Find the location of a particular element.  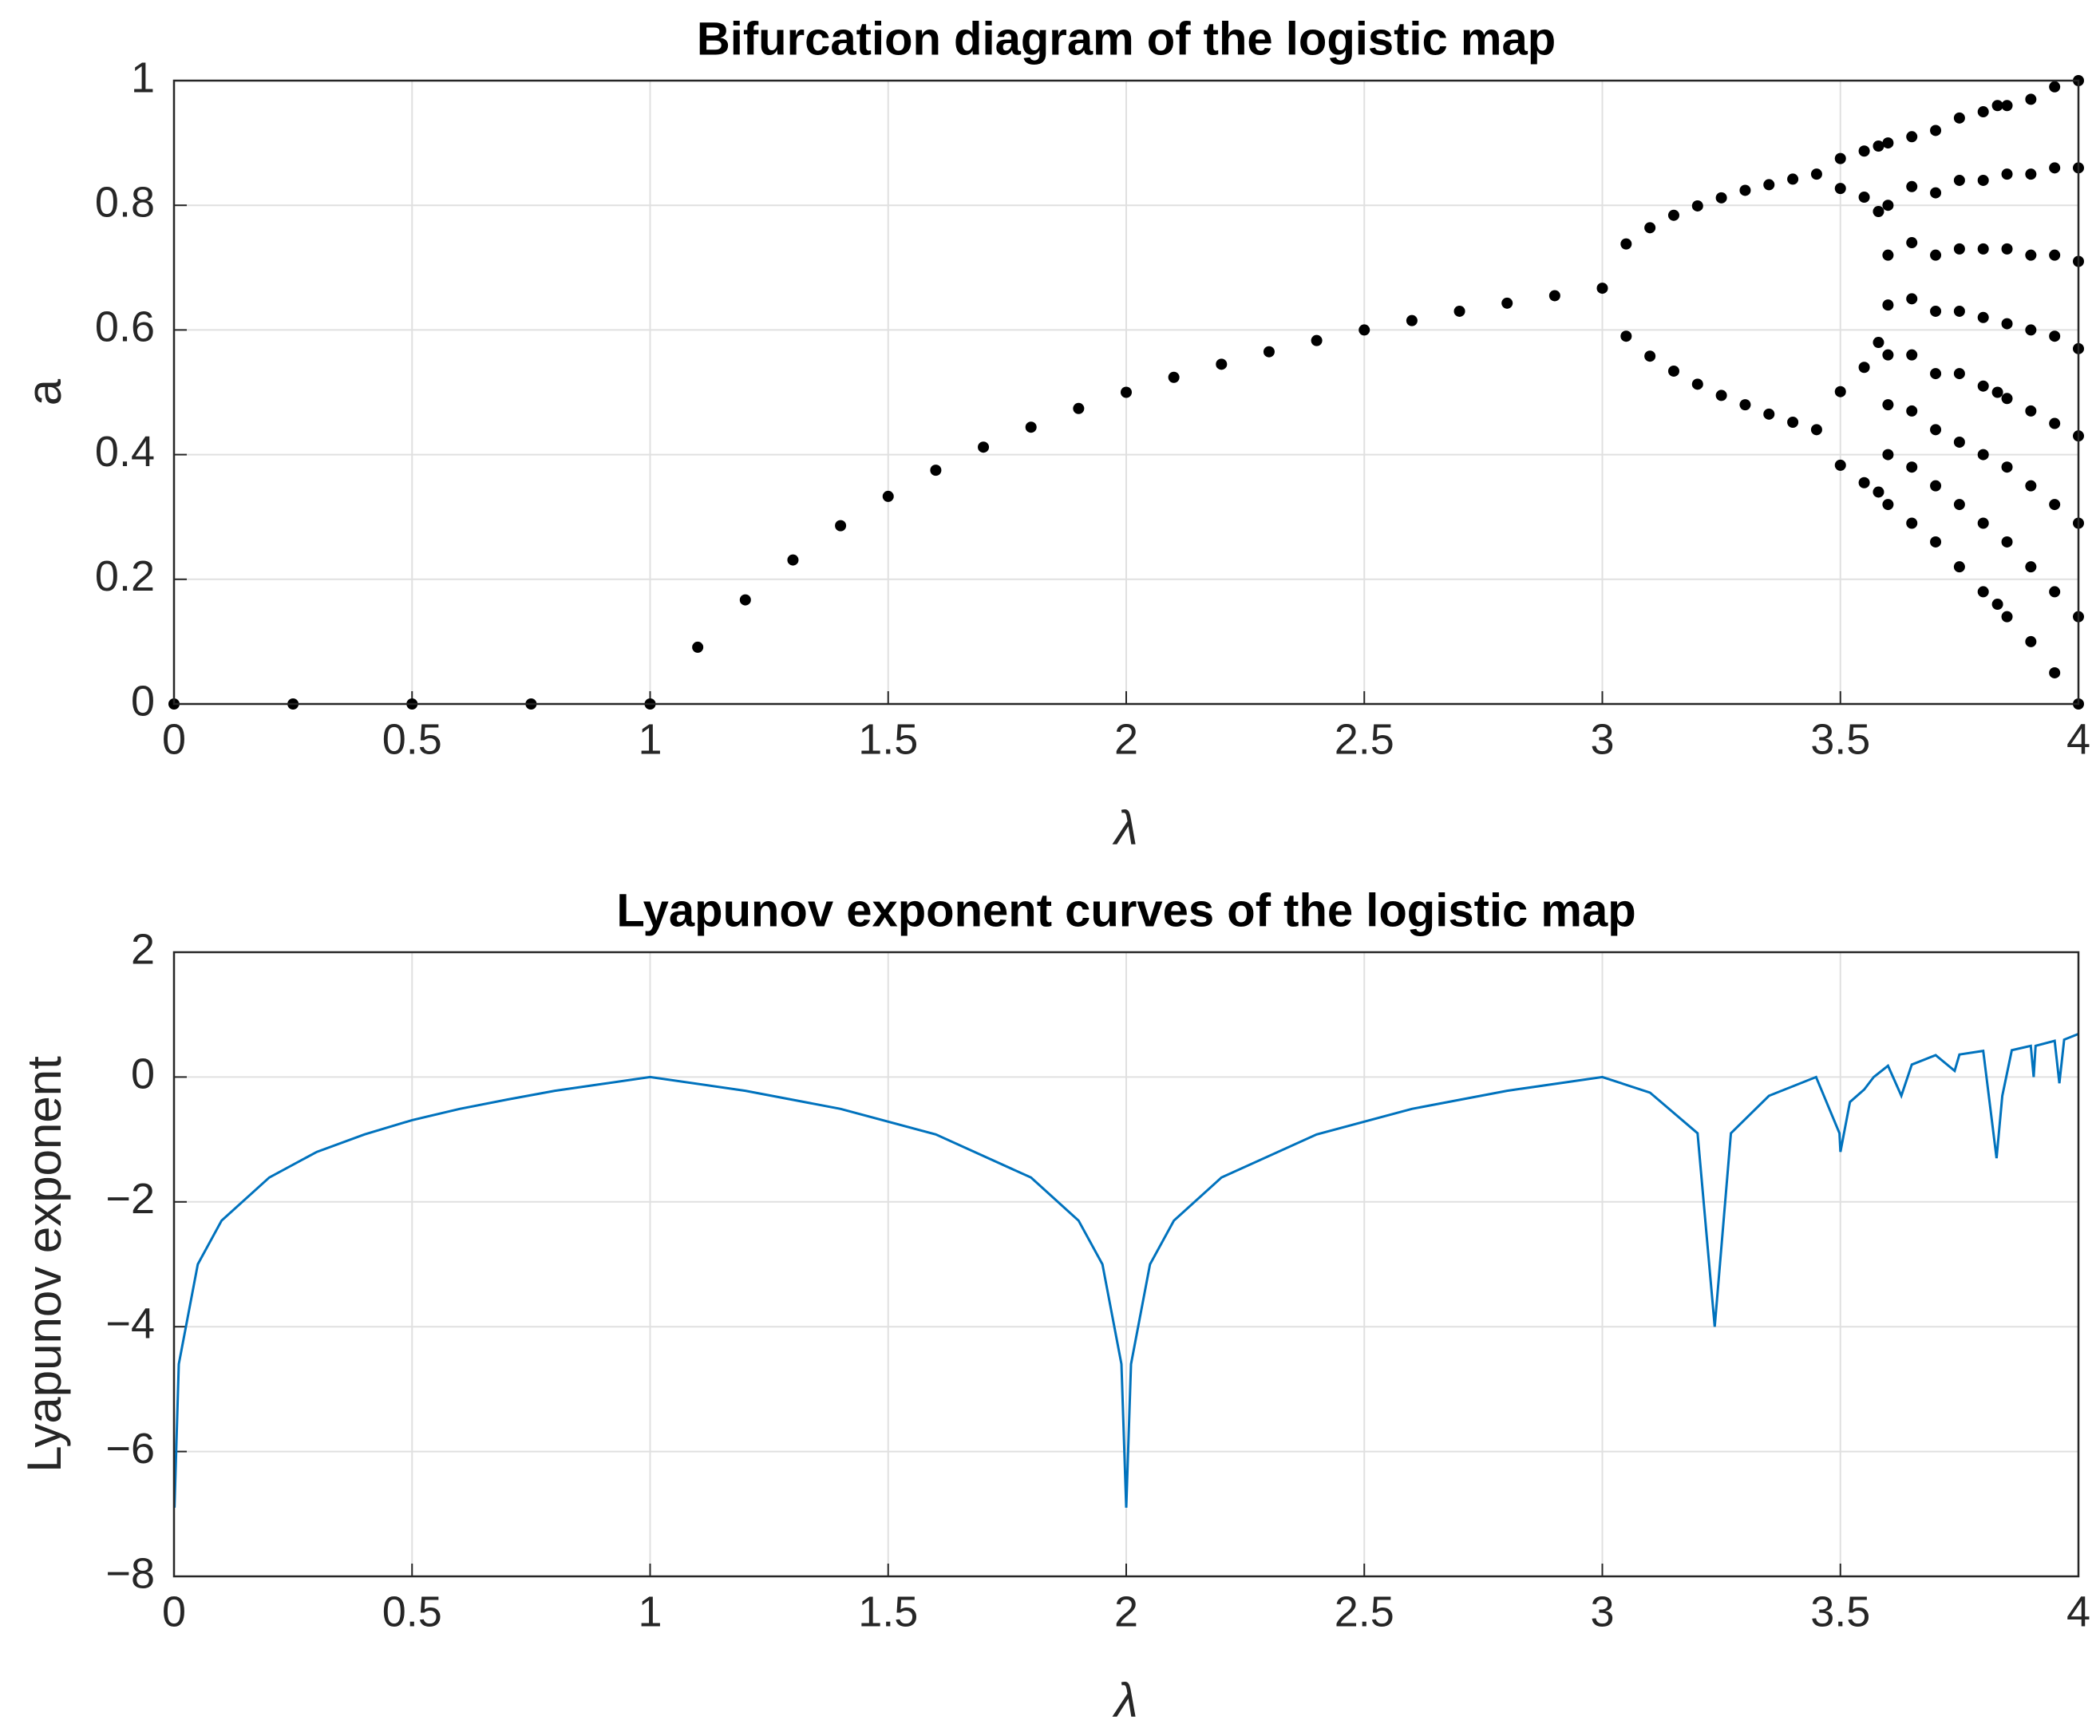

y-tick-label: 0.8 is located at coordinates (125, 202).